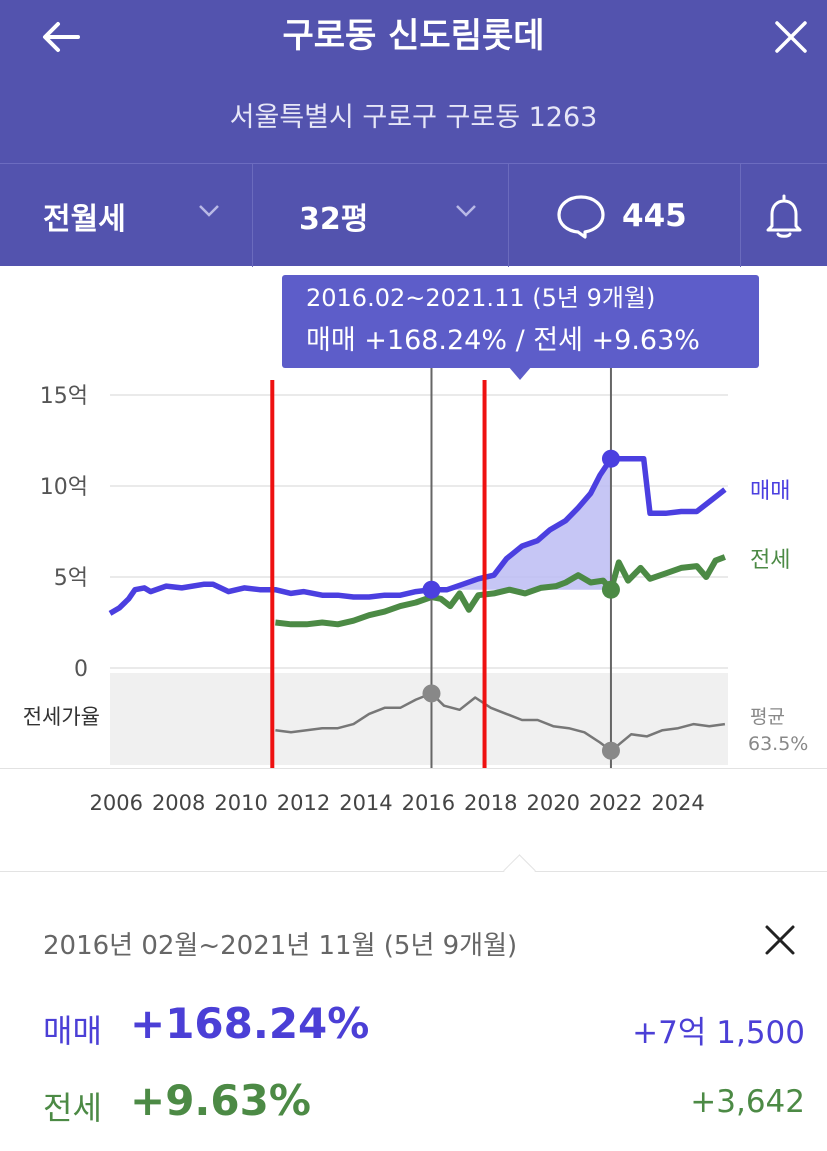 This screenshot has height=1151, width=827. What do you see at coordinates (220, 1100) in the screenshot?
I see `rent-percent: +9.63%` at bounding box center [220, 1100].